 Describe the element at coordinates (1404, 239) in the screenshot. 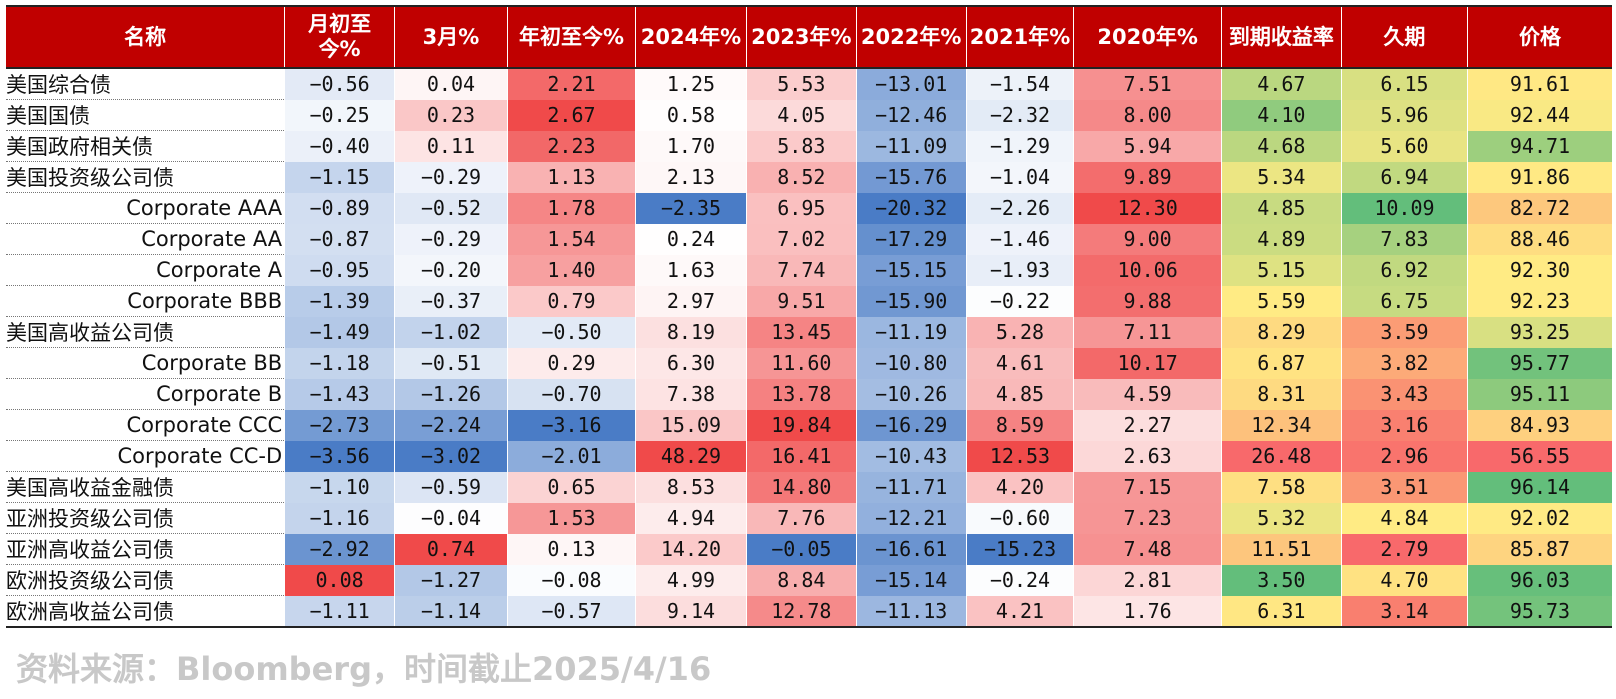

I see `value-cell: 7.83` at that location.